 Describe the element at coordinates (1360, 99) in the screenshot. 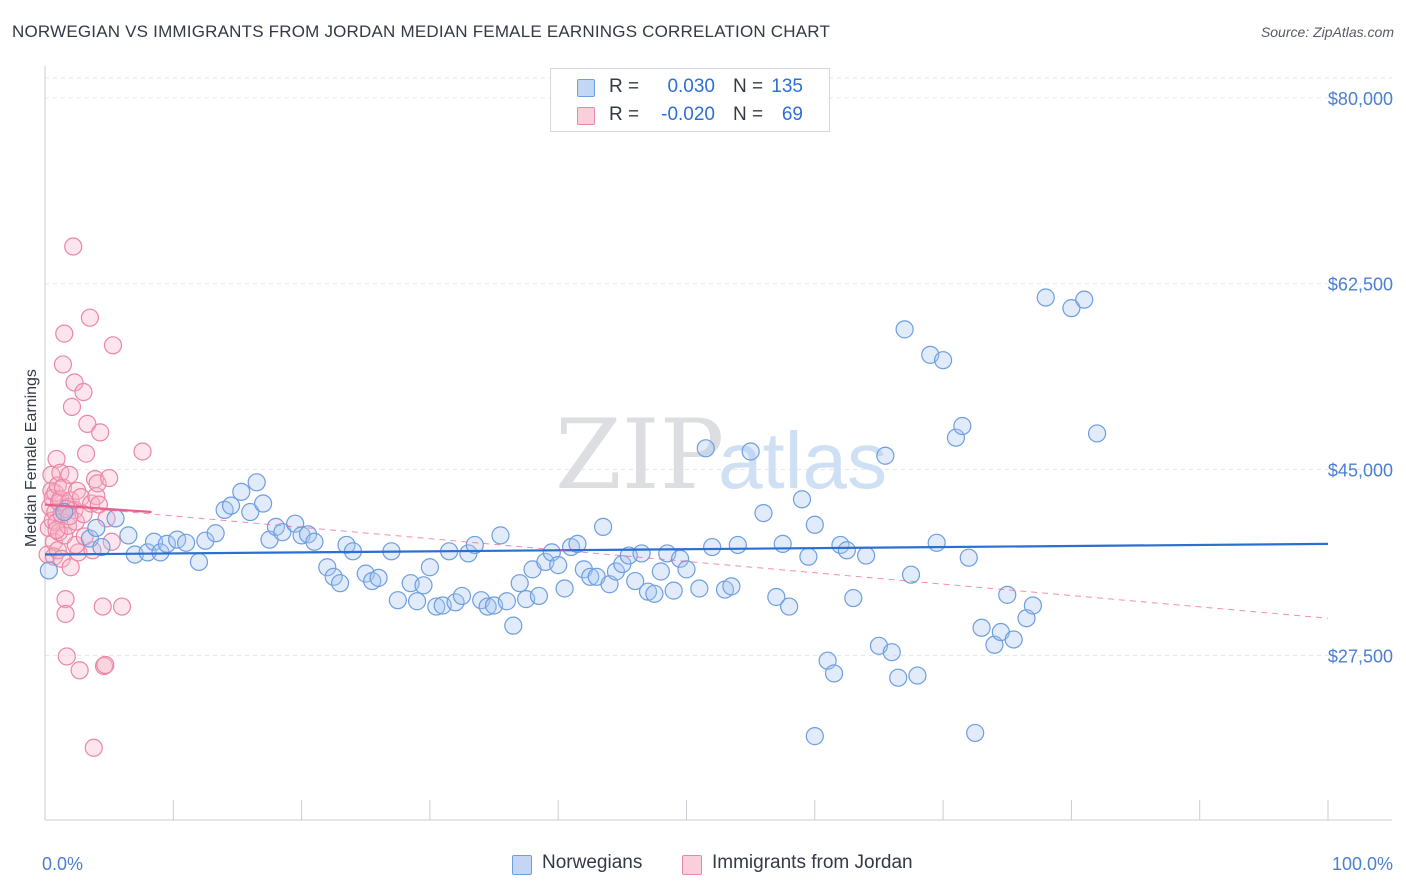

I see `y-tick-label: $80,000` at that location.